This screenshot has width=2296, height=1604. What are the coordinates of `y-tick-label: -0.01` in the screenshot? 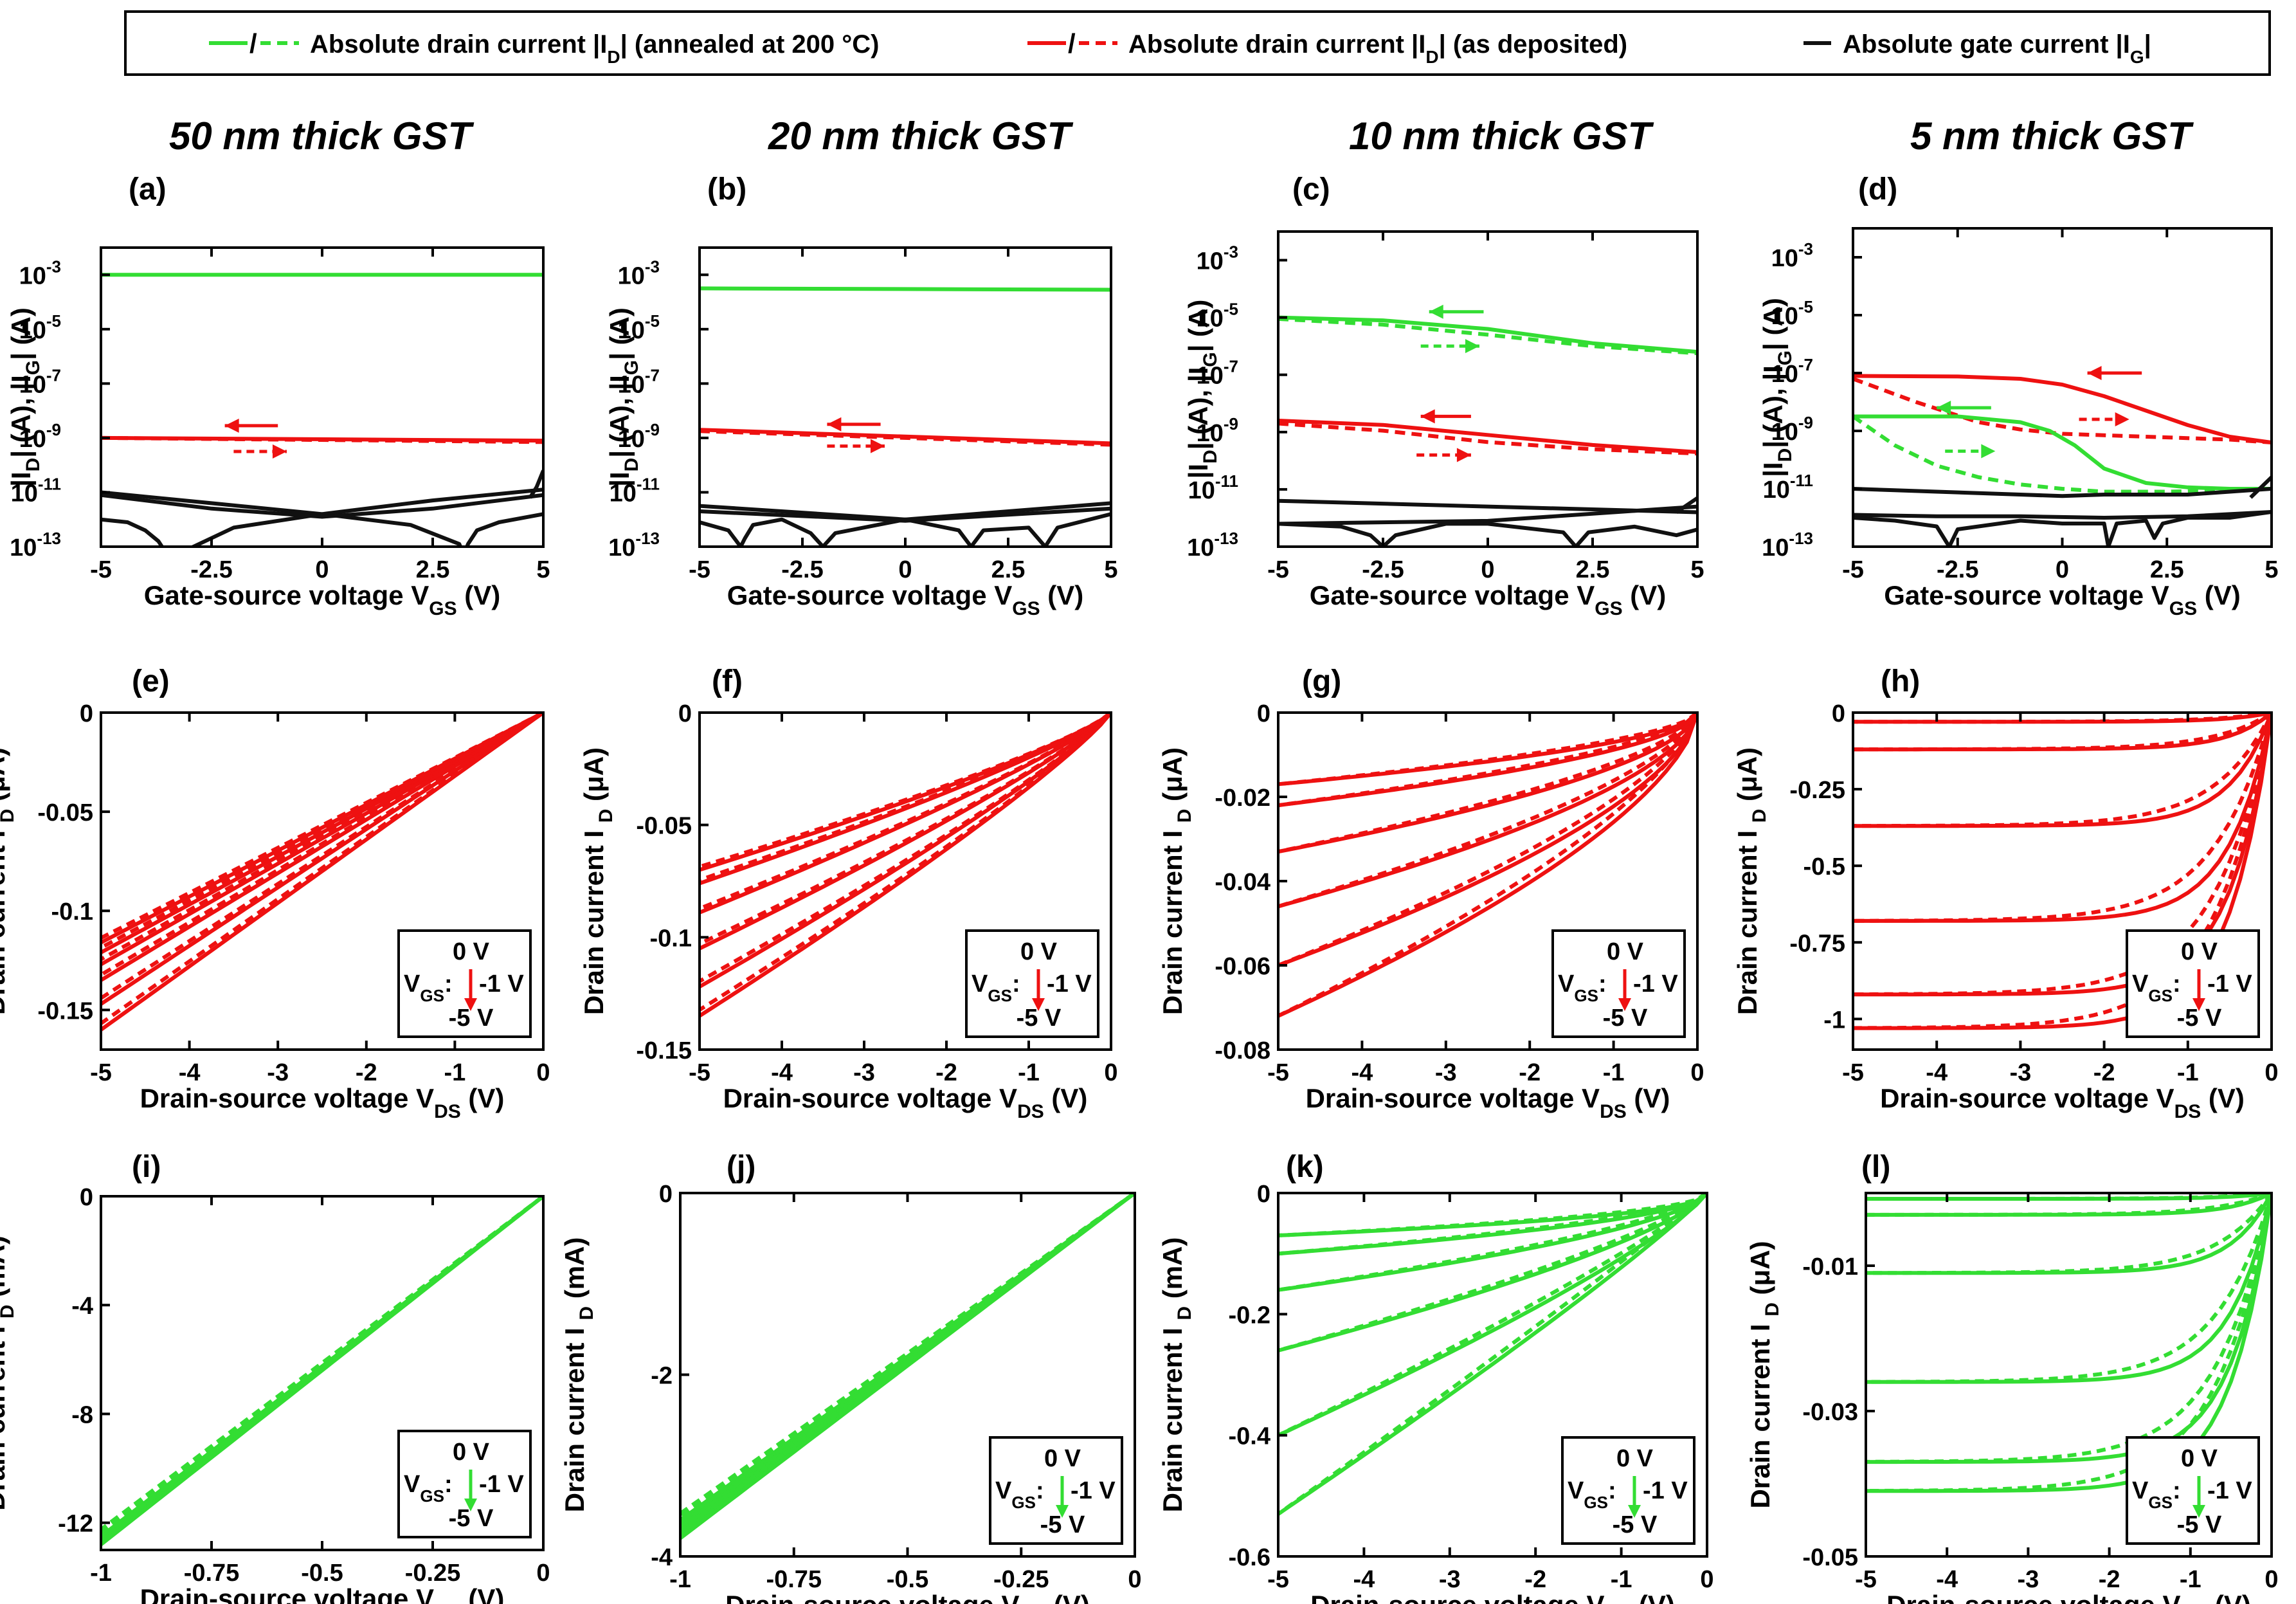 It's located at (1830, 1266).